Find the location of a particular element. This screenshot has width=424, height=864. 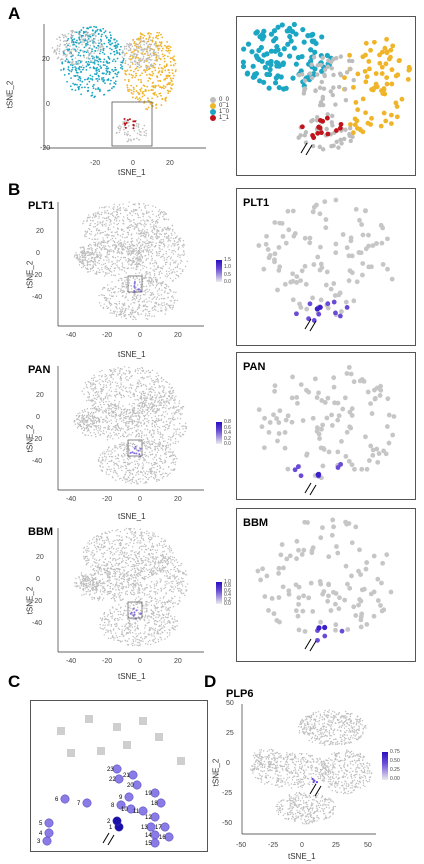

zoom-region-box is located at coordinates (135, 448).